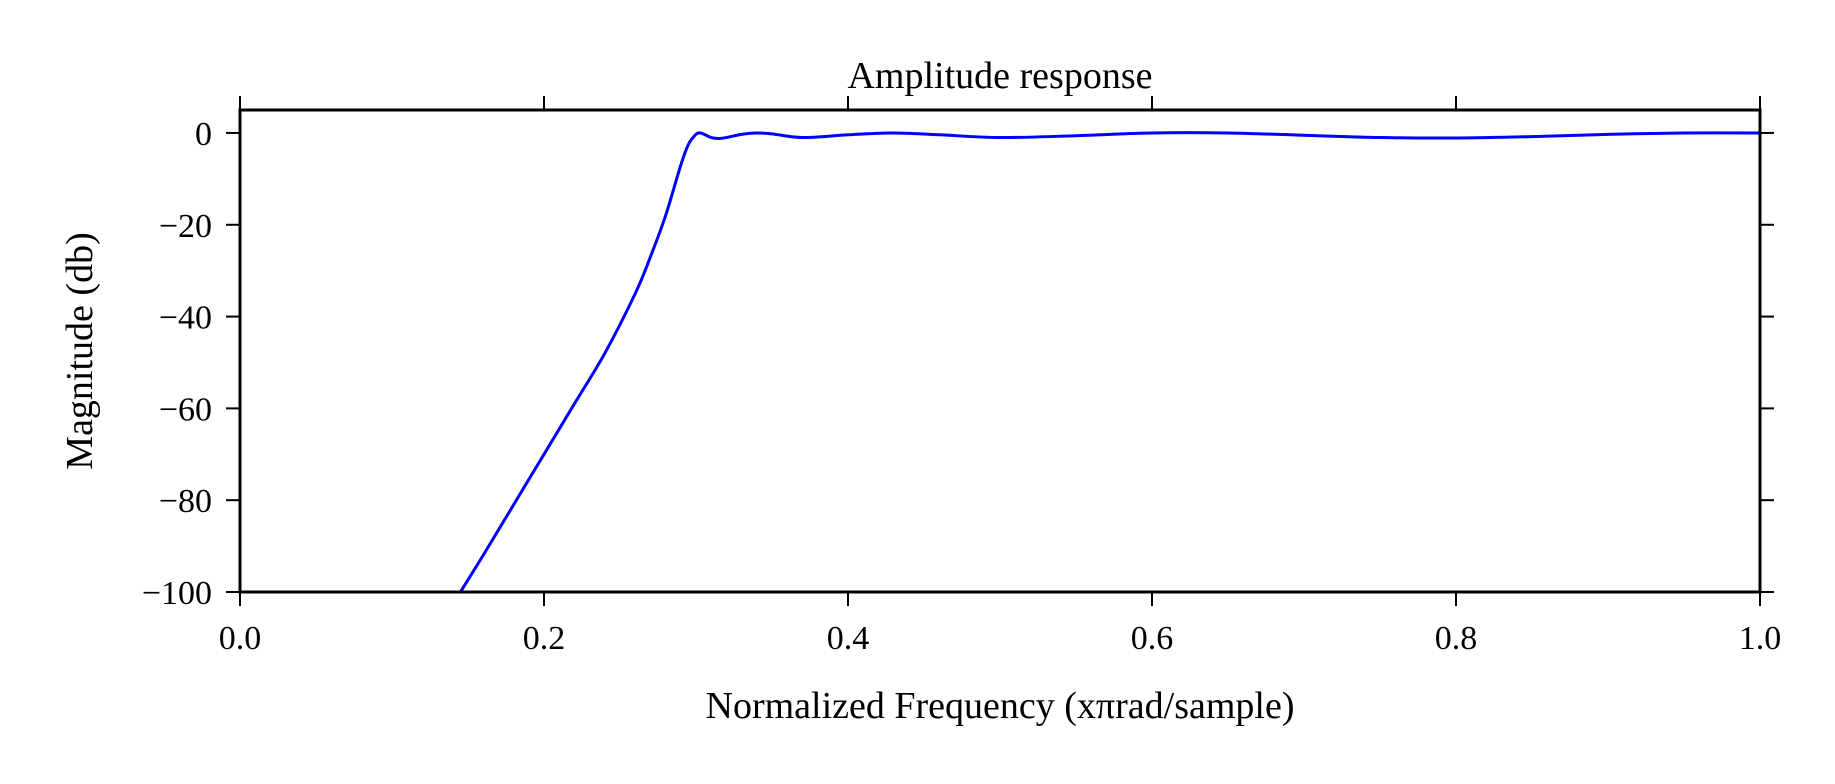 Image resolution: width=1835 pixels, height=784 pixels. What do you see at coordinates (203, 134) in the screenshot?
I see `y-tick-label: 0` at bounding box center [203, 134].